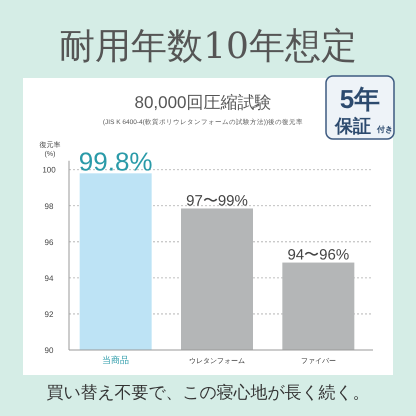 The image size is (416, 416). What do you see at coordinates (49, 314) in the screenshot?
I see `y-tick-label: 92` at bounding box center [49, 314].